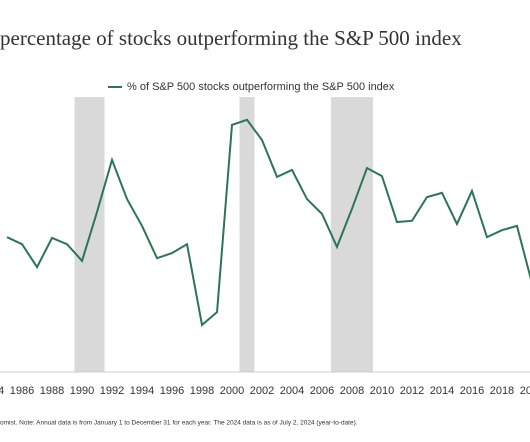 The height and width of the screenshot is (442, 530). Describe the element at coordinates (232, 391) in the screenshot. I see `x-tick-label: 2000` at that location.